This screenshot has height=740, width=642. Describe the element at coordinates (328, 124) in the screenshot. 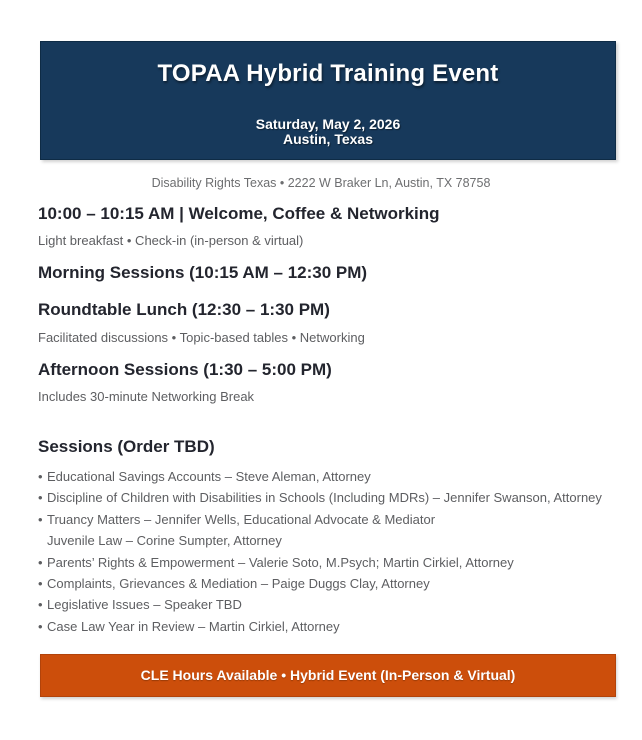

I see `event-date: Saturday, May 2, 2026` at that location.